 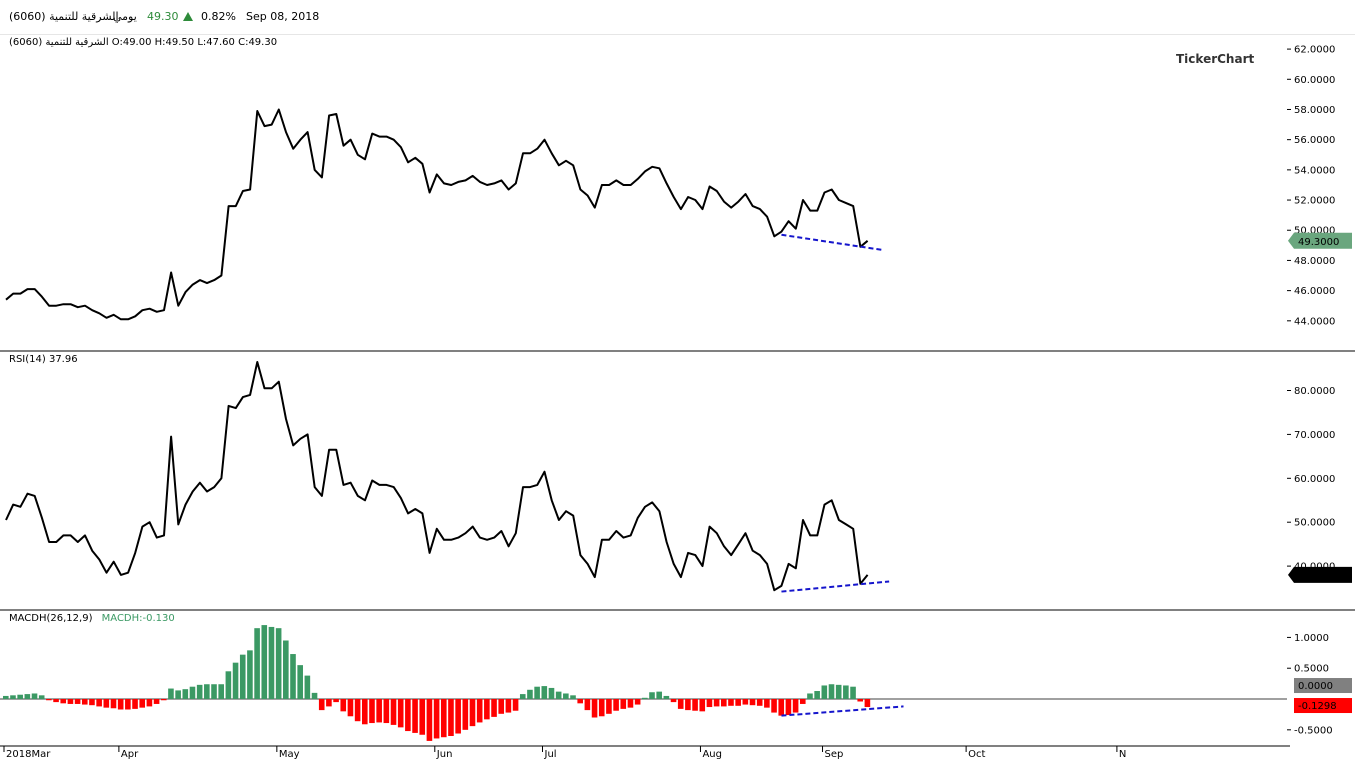 What do you see at coordinates (1323, 706) in the screenshot?
I see `macd-last-value-box` at bounding box center [1323, 706].